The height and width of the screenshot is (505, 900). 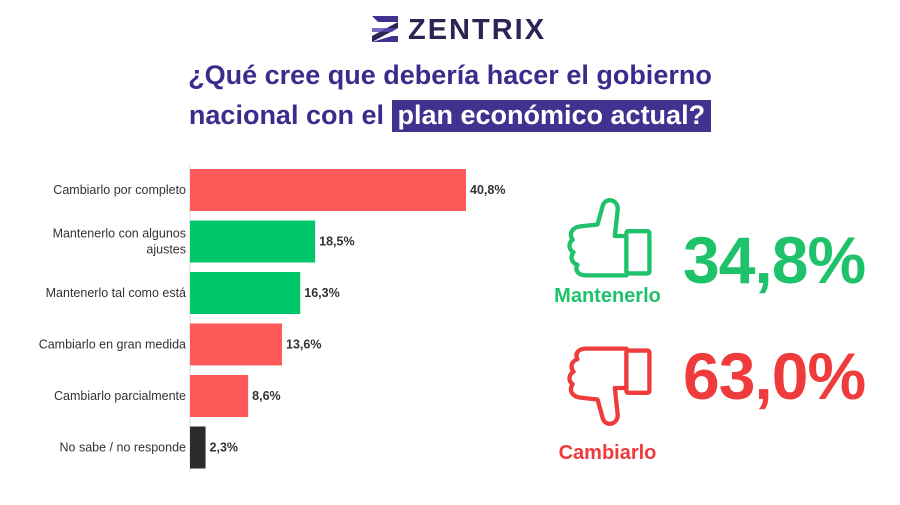 I want to click on value-label-5: 2,3%, so click(x=224, y=448).